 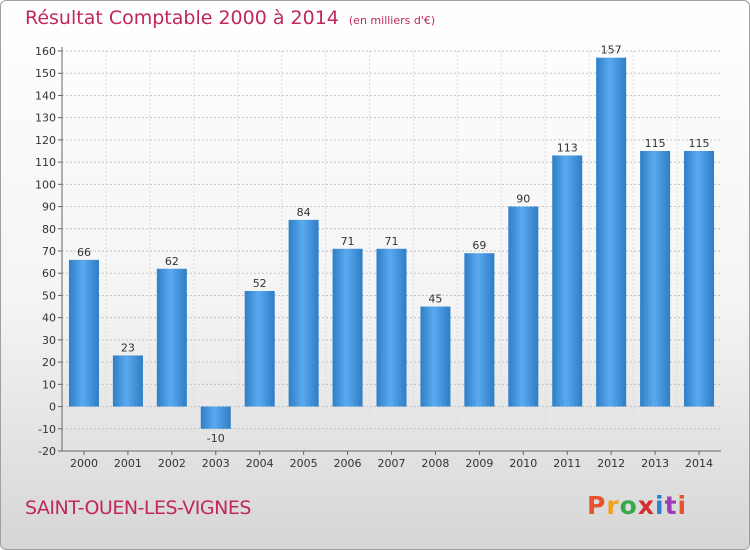 I want to click on chart-title: Résultat Comptable 2000 à 2014, so click(x=182, y=18).